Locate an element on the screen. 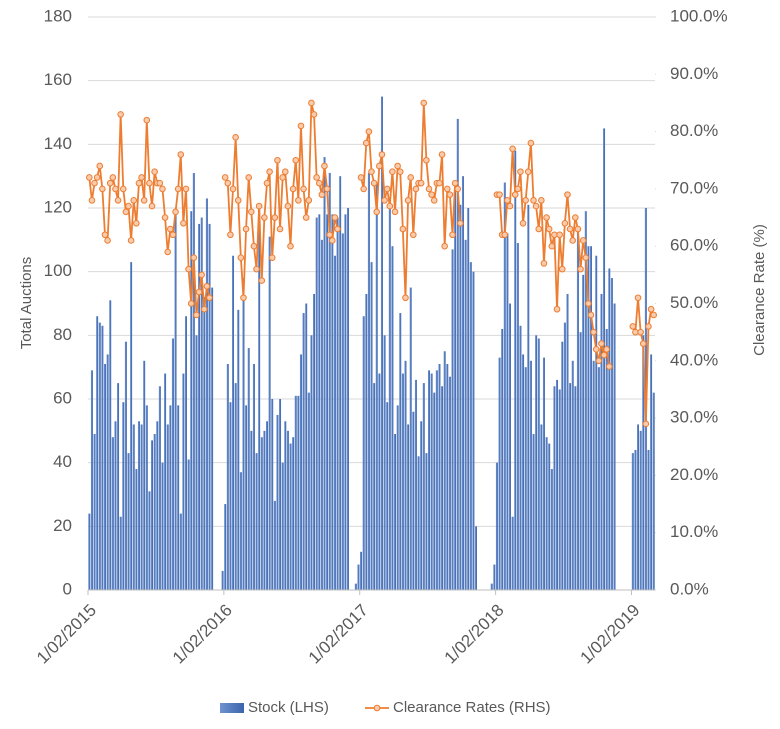 This screenshot has width=780, height=729. y2-tick-label: 40.0% is located at coordinates (694, 359).